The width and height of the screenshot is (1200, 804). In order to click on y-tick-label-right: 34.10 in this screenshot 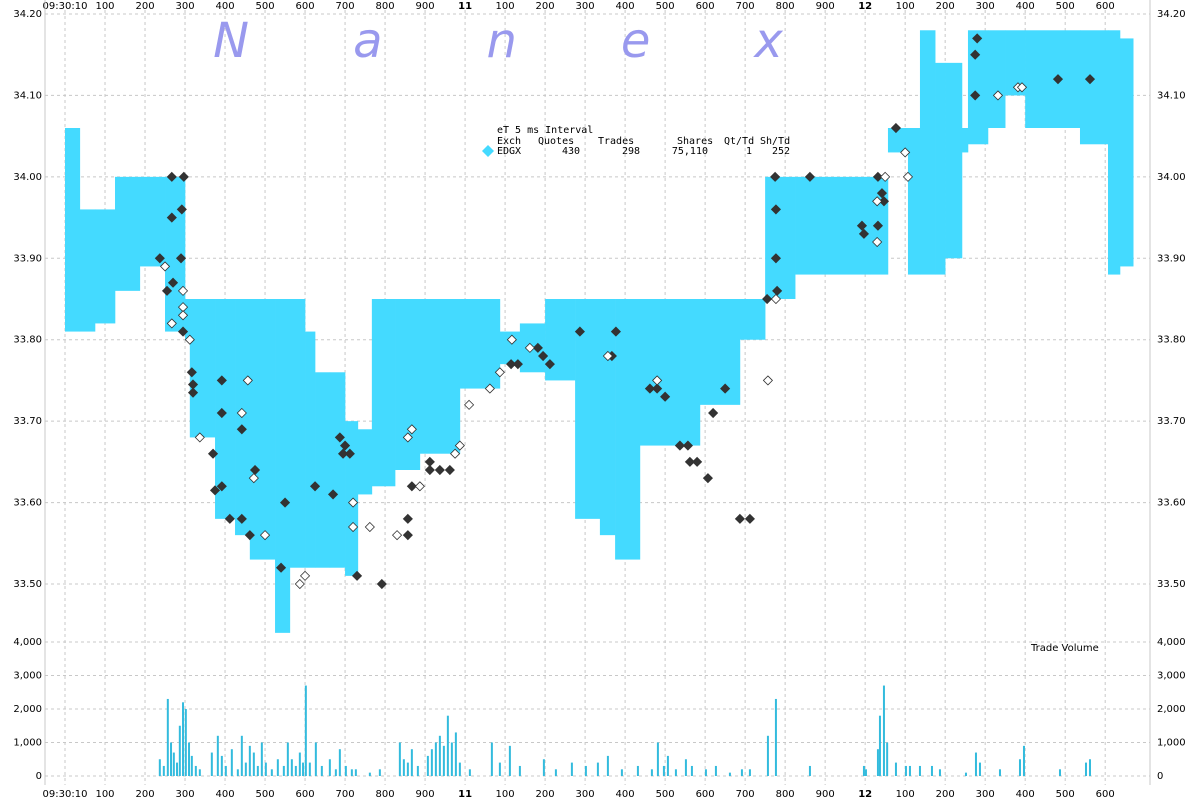, I will do `click(1171, 95)`.